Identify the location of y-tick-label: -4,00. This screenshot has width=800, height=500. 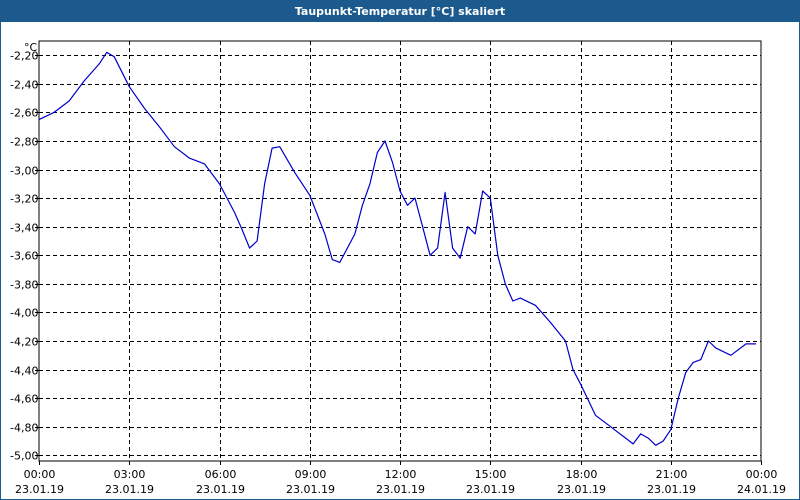
(24, 313).